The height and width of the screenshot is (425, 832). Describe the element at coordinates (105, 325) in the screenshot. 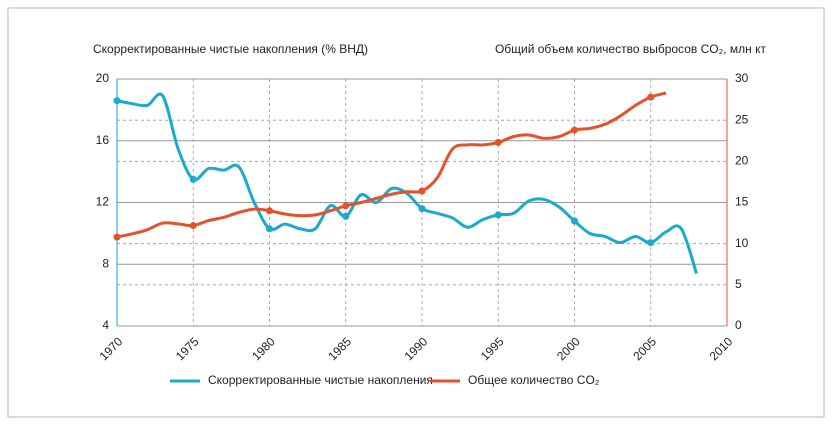

I see `y-tick-label: 4` at that location.